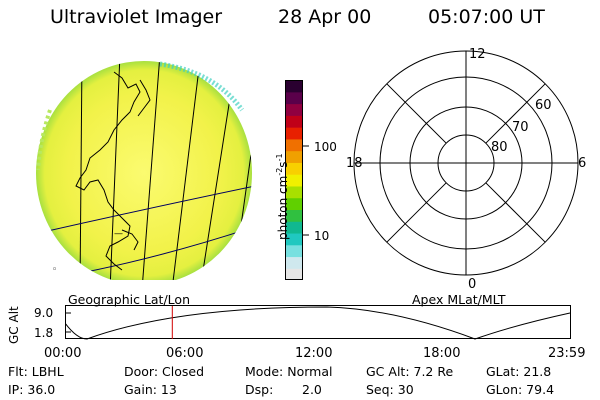 The image size is (600, 400). What do you see at coordinates (325, 147) in the screenshot?
I see `colorbar-tick-label-100: 100` at bounding box center [325, 147].